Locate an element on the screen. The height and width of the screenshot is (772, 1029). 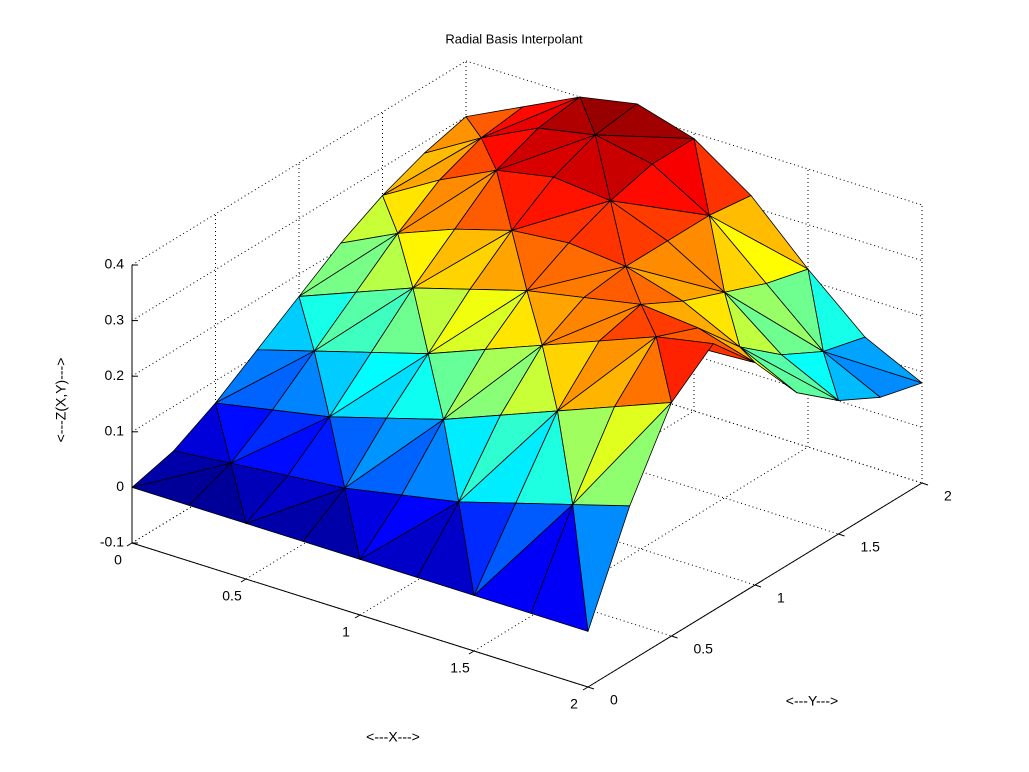
x-tick-label: 1.5 is located at coordinates (460, 668).